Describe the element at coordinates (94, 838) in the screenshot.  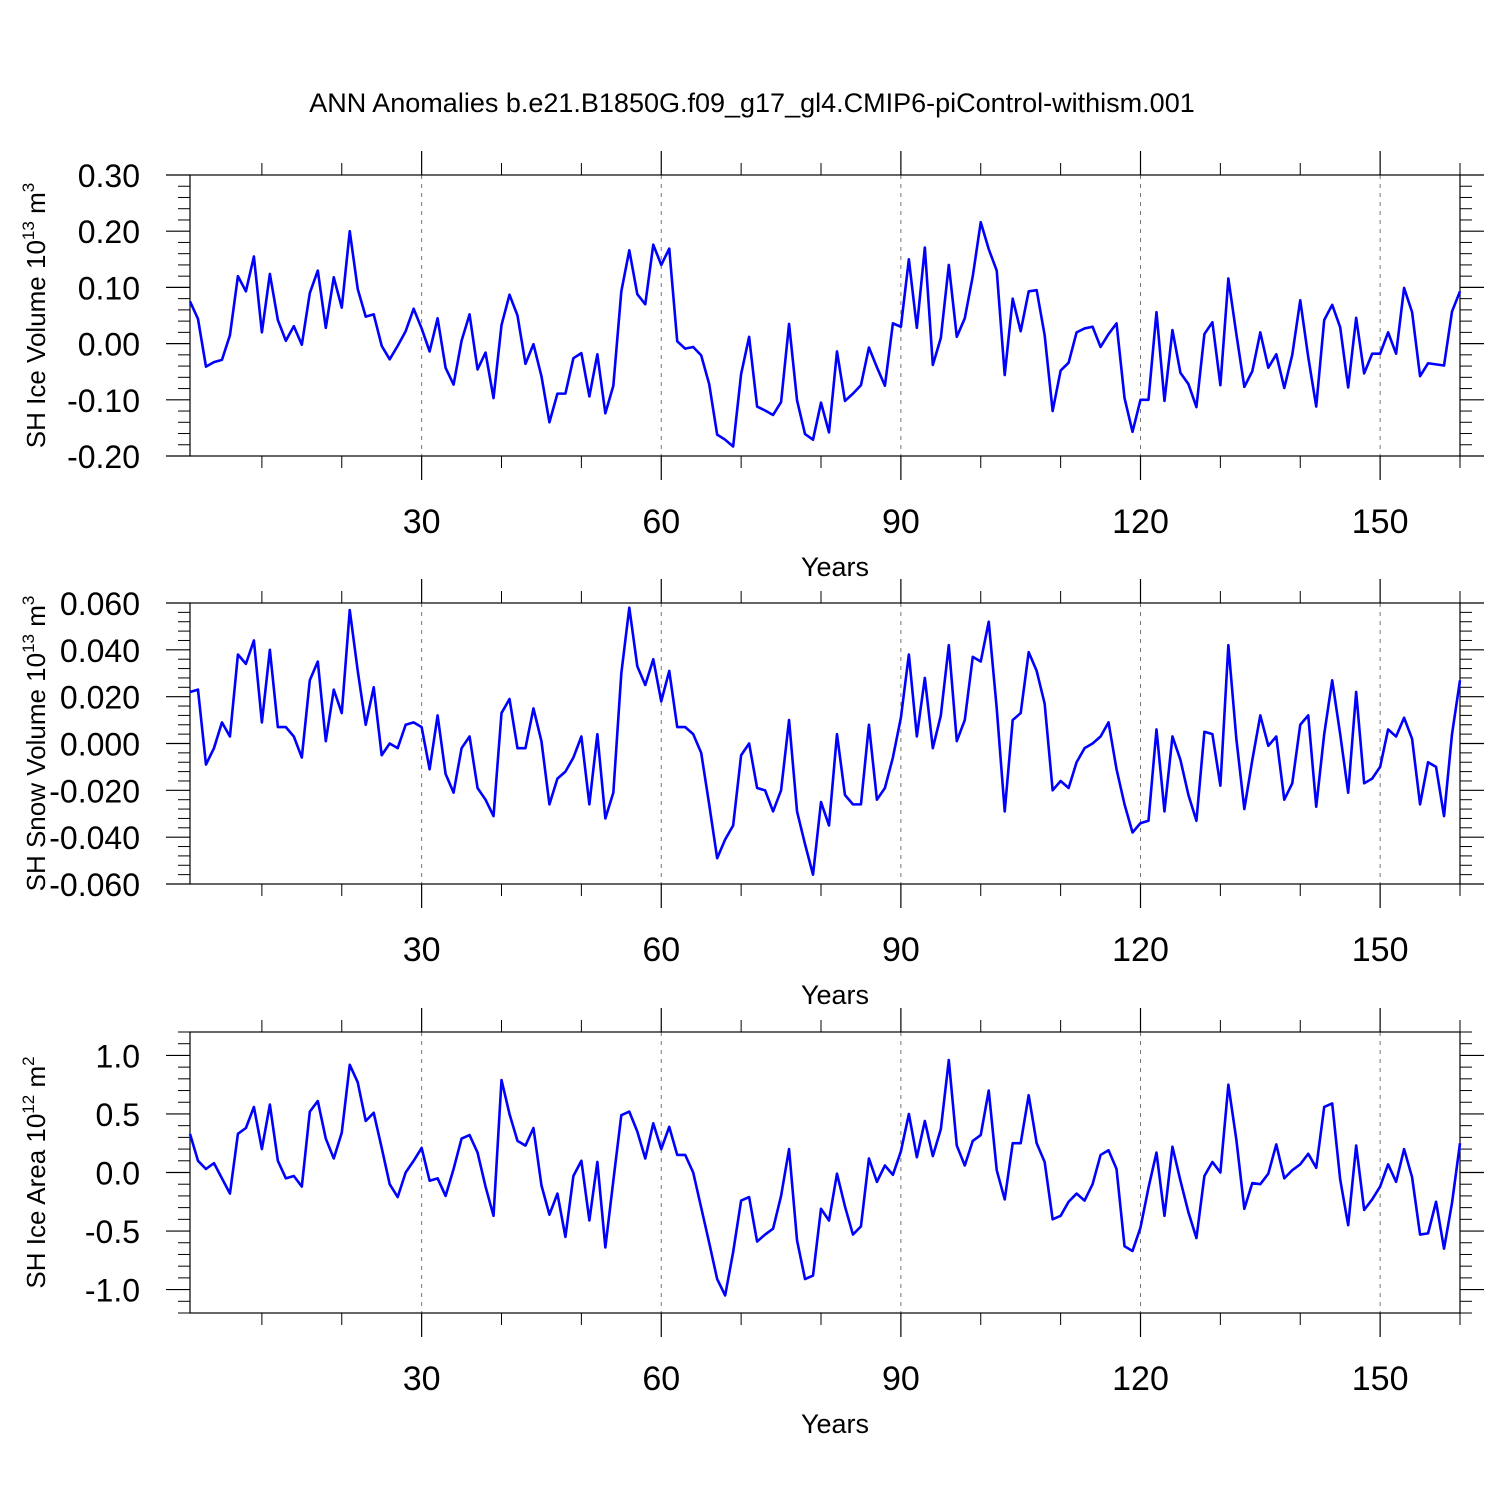
I see `y-tick-label: -0.040` at that location.